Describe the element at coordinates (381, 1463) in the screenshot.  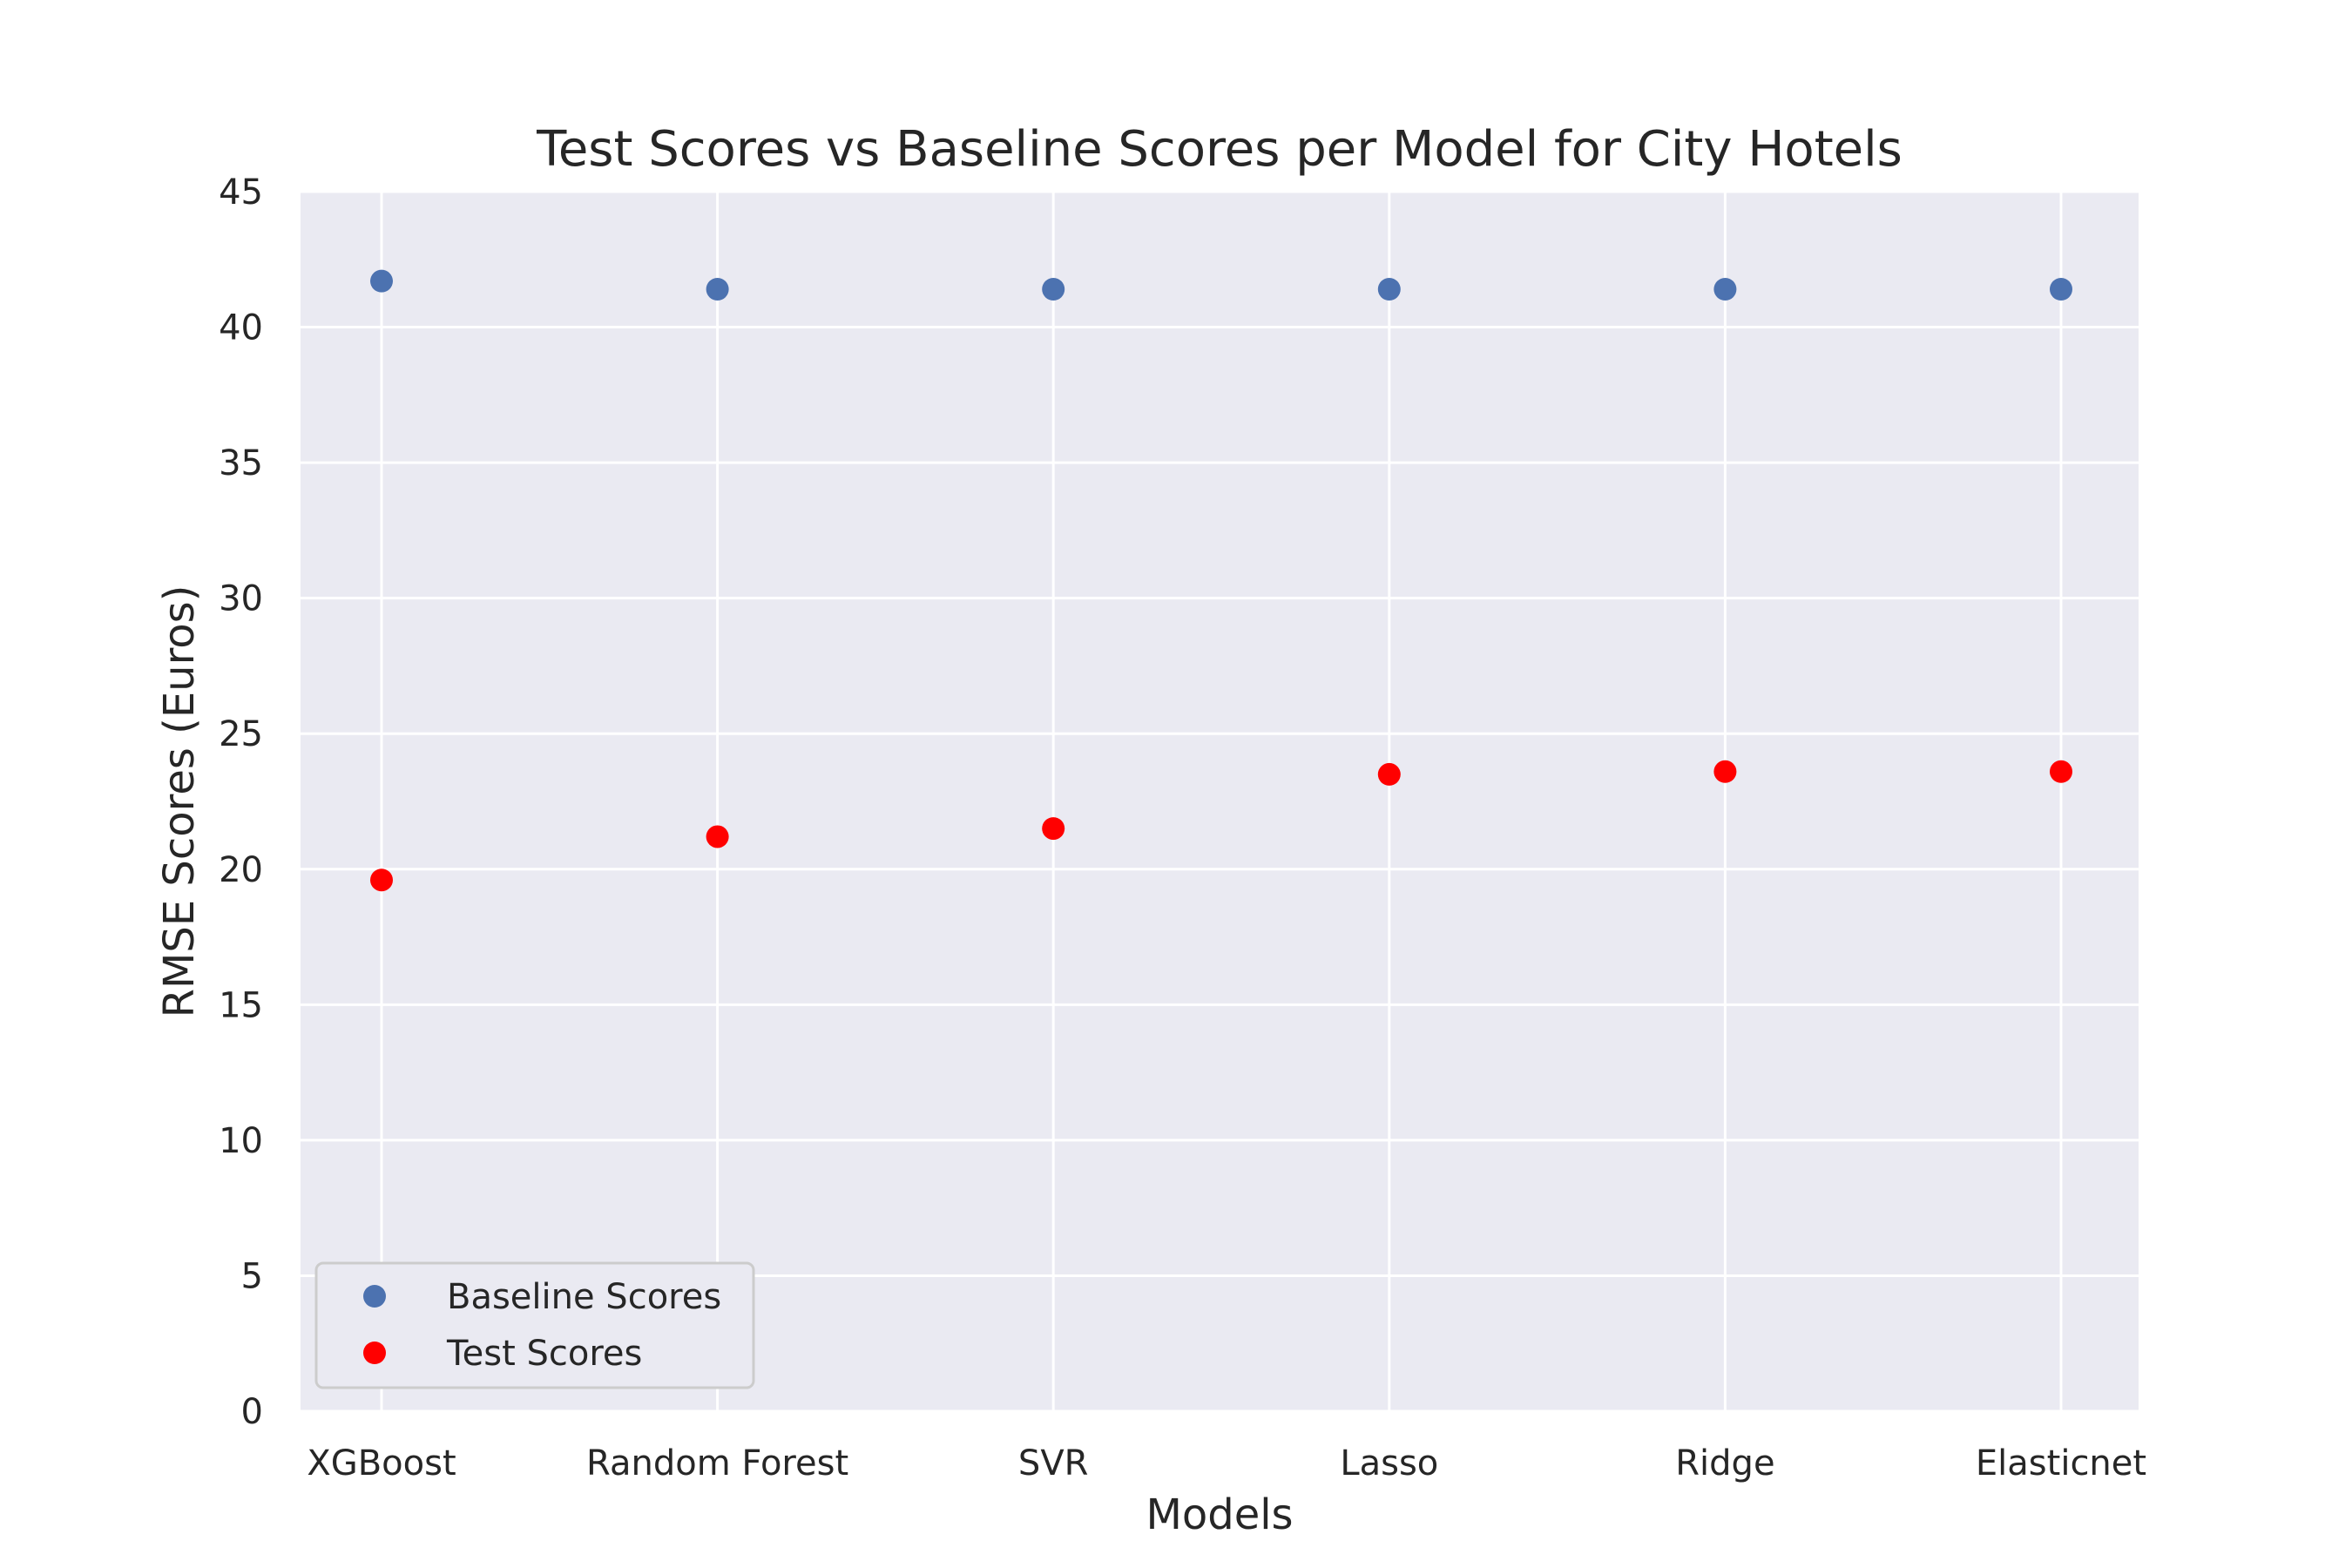
I see `x-tick-label: XGBoost` at that location.